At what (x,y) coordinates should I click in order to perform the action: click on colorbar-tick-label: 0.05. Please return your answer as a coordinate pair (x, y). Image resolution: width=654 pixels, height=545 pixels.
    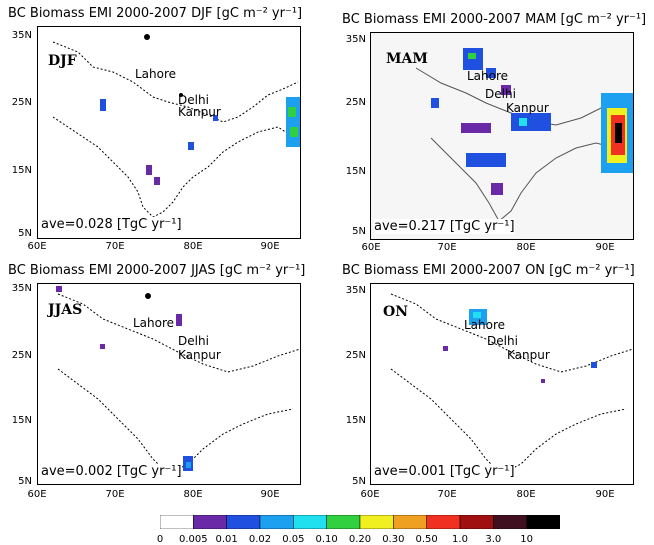
    Looking at the image, I should click on (293, 539).